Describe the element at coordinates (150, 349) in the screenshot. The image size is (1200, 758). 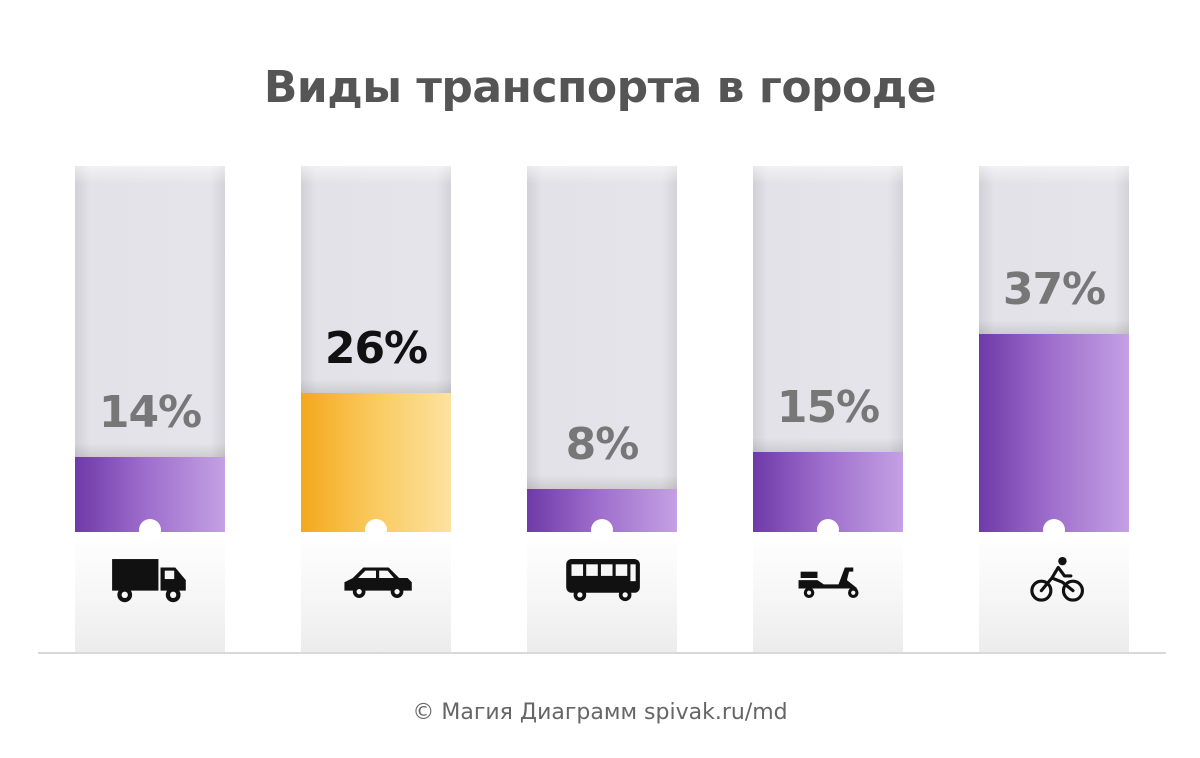
I see `bar-track: 14%` at that location.